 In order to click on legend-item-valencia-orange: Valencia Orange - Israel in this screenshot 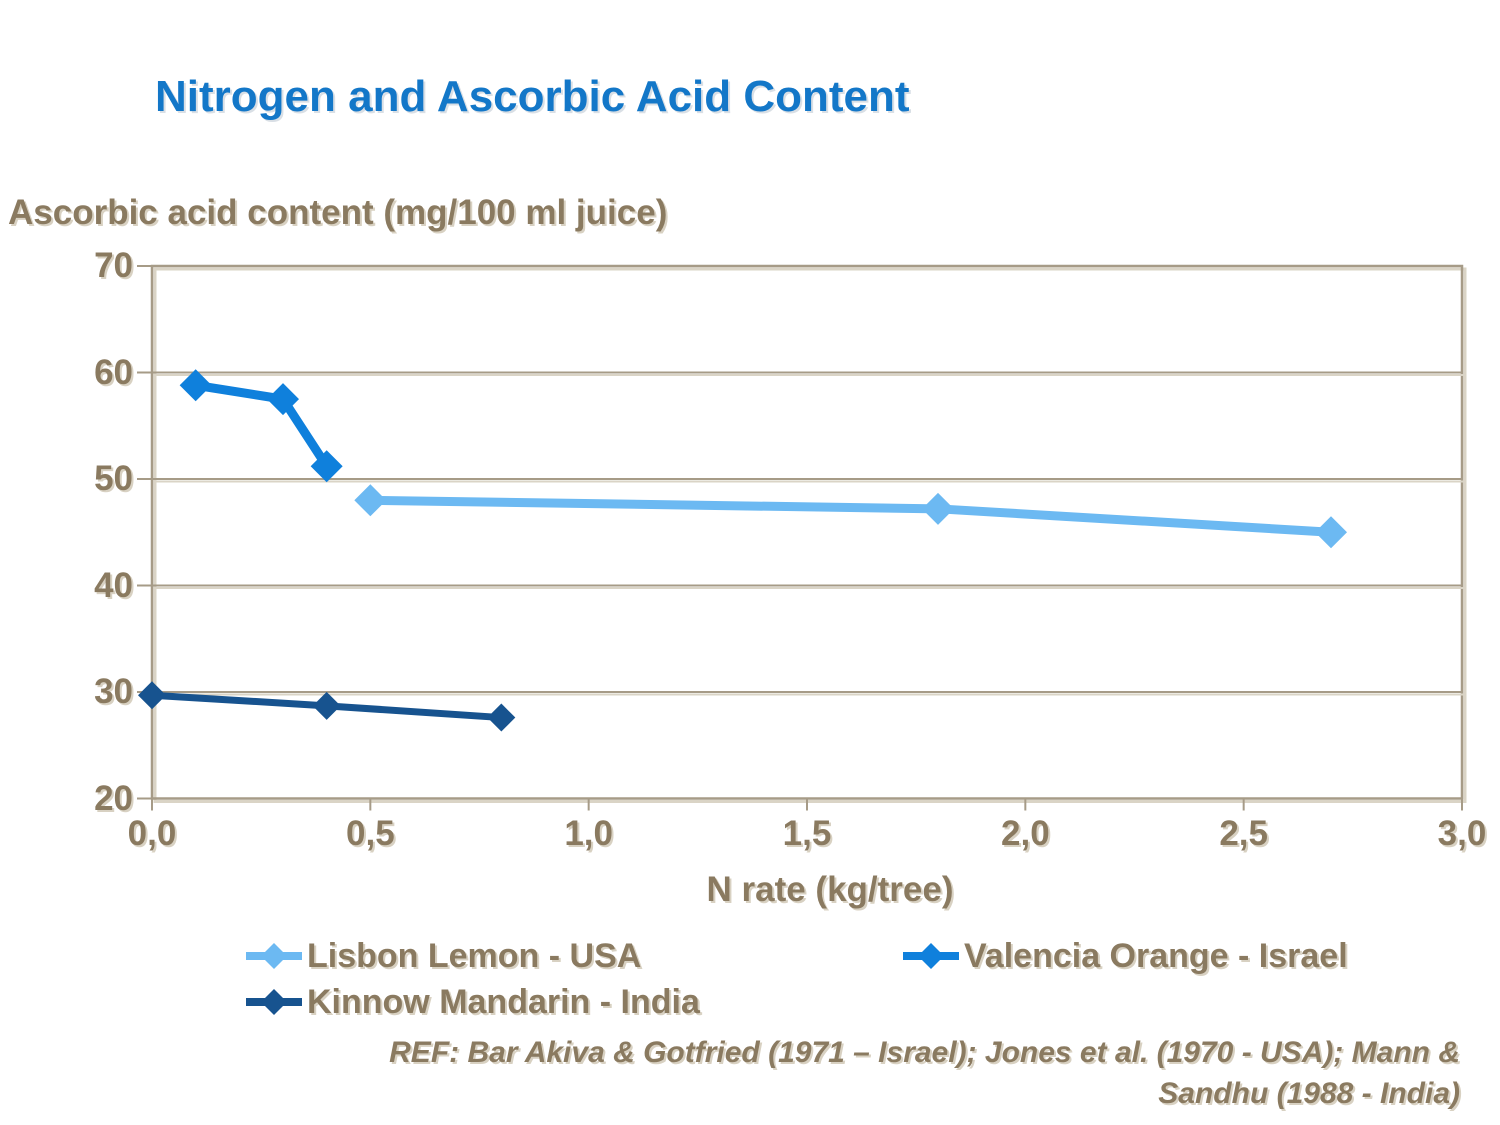, I will do `click(1125, 956)`.